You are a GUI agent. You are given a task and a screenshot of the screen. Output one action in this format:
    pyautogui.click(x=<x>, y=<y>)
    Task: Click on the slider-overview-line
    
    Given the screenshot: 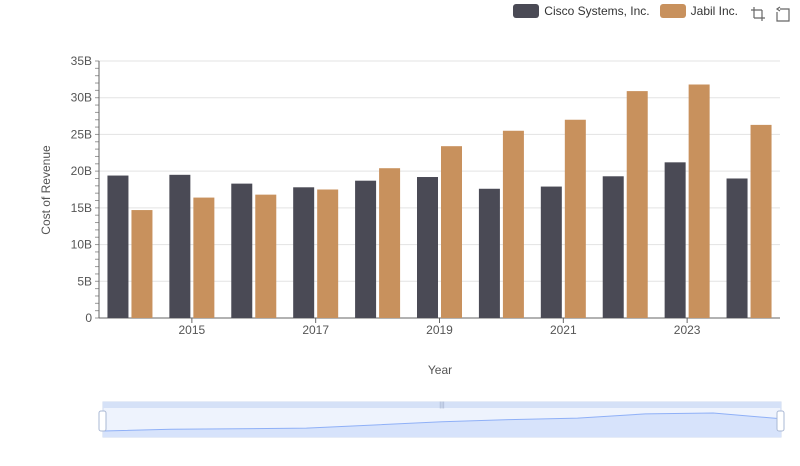 What is the action you would take?
    pyautogui.click(x=442, y=422)
    